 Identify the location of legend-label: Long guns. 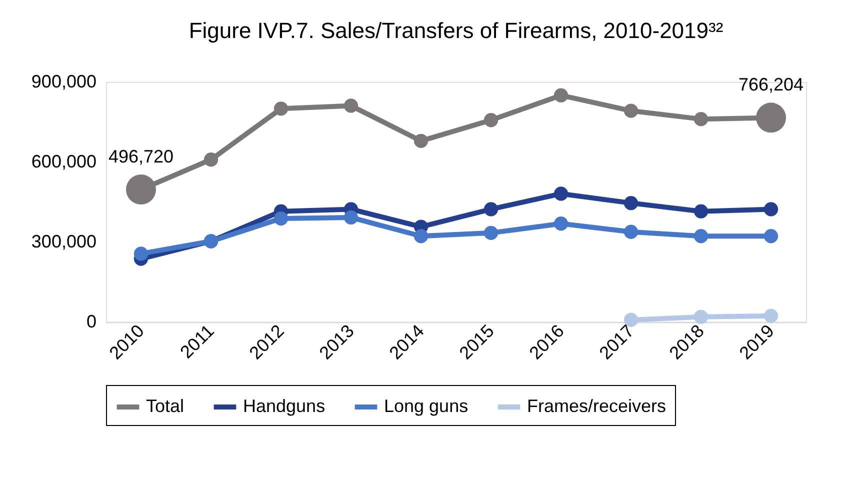
(426, 406).